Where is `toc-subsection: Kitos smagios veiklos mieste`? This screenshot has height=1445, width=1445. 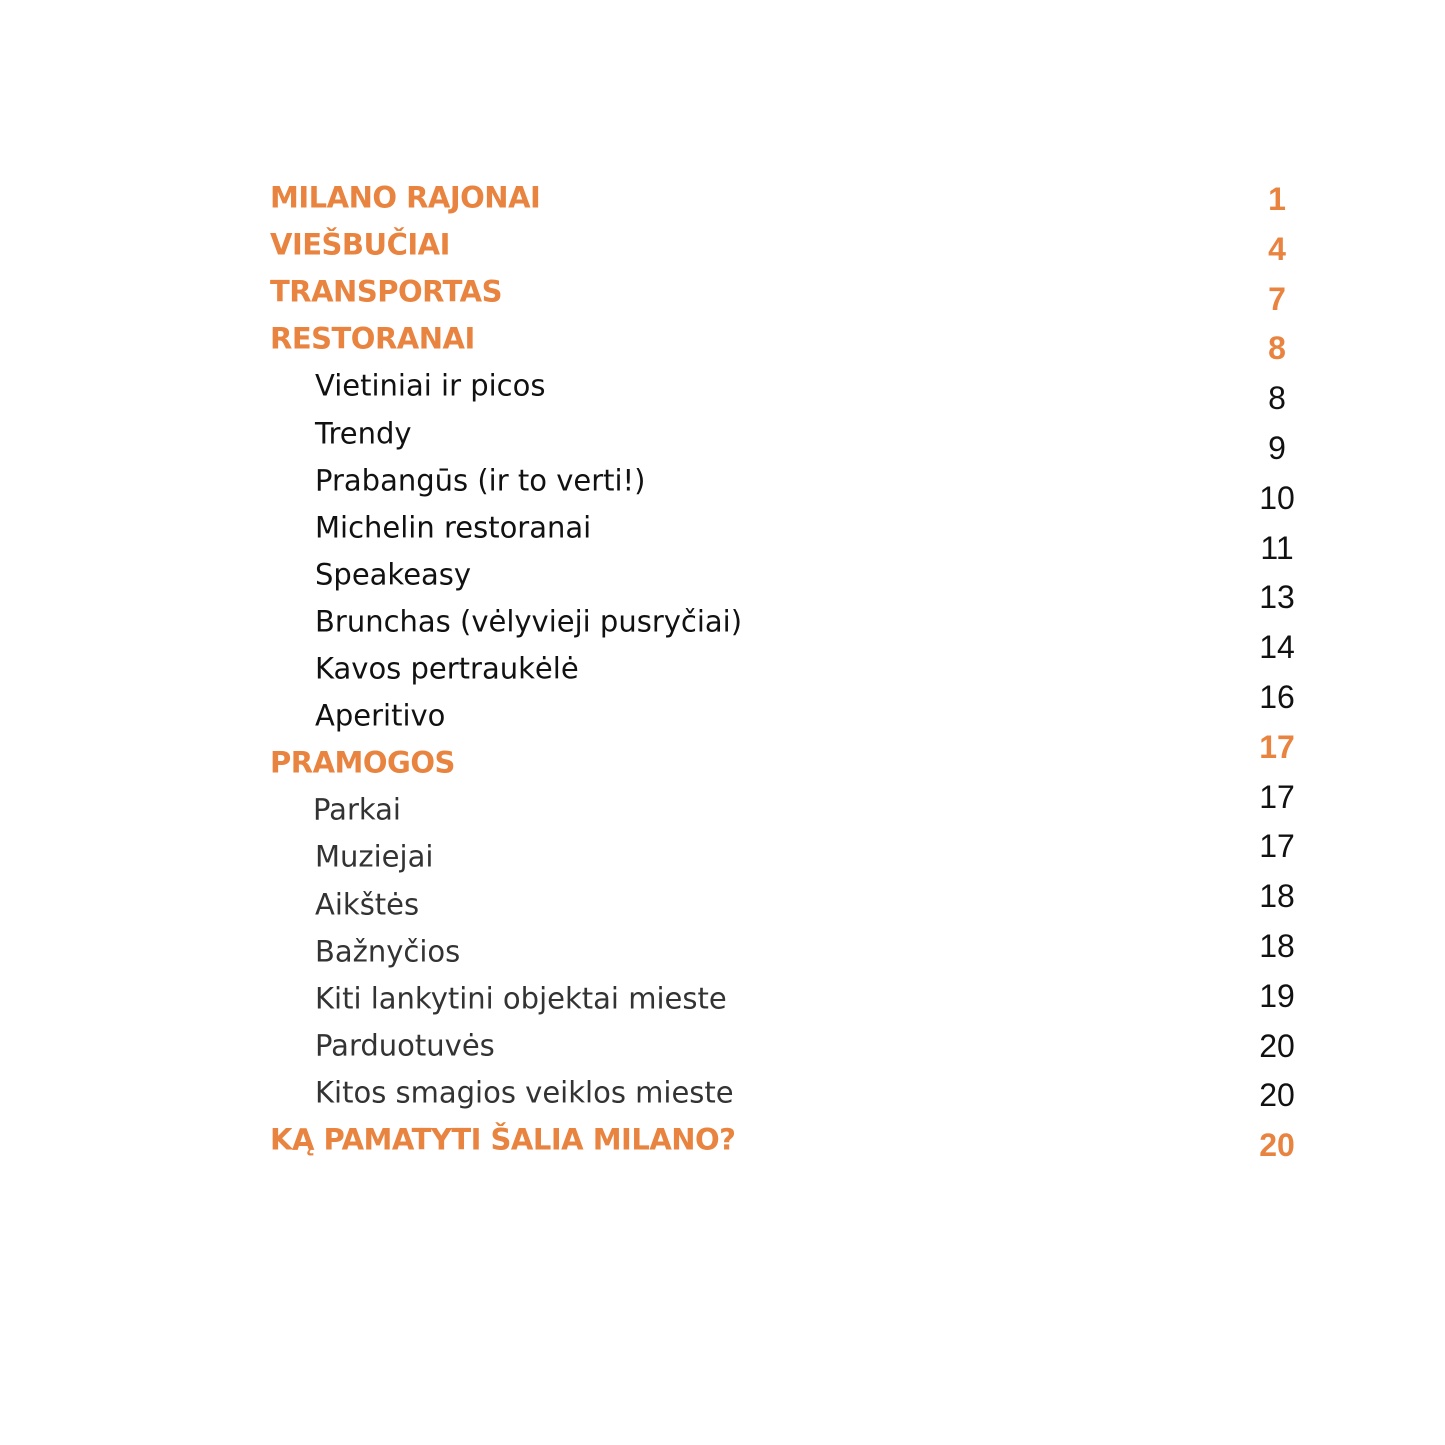
toc-subsection: Kitos smagios veiklos mieste is located at coordinates (524, 1092).